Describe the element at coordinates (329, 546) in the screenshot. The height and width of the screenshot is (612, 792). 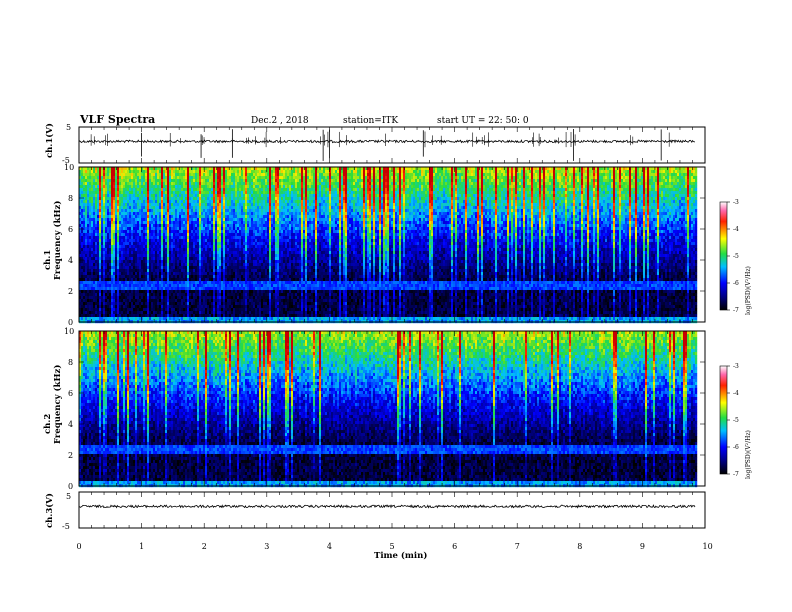
I see `x-tick-label: 4` at that location.